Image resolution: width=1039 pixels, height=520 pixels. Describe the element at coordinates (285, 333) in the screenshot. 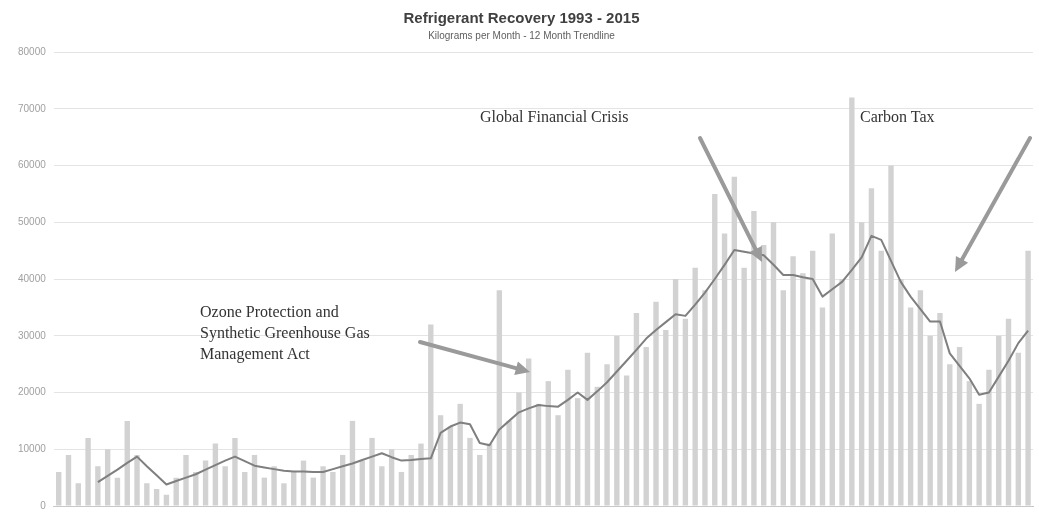

I see `annotation: Ozone Protection and Synthetic Greenhouse Gas Management Act` at that location.